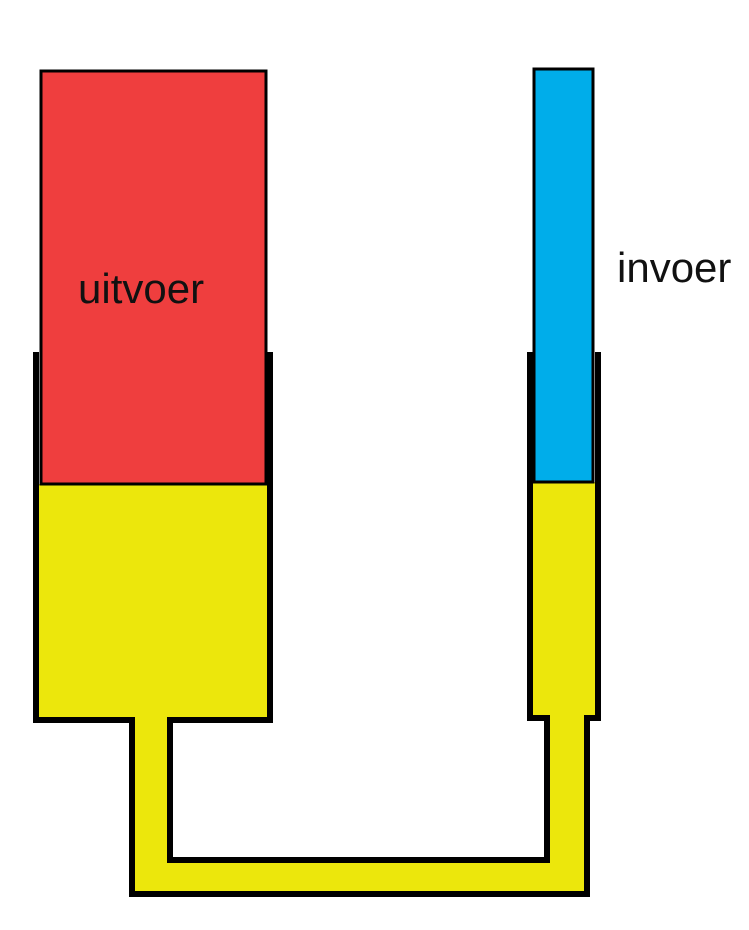  I want to click on input-label: invoer, so click(674, 267).